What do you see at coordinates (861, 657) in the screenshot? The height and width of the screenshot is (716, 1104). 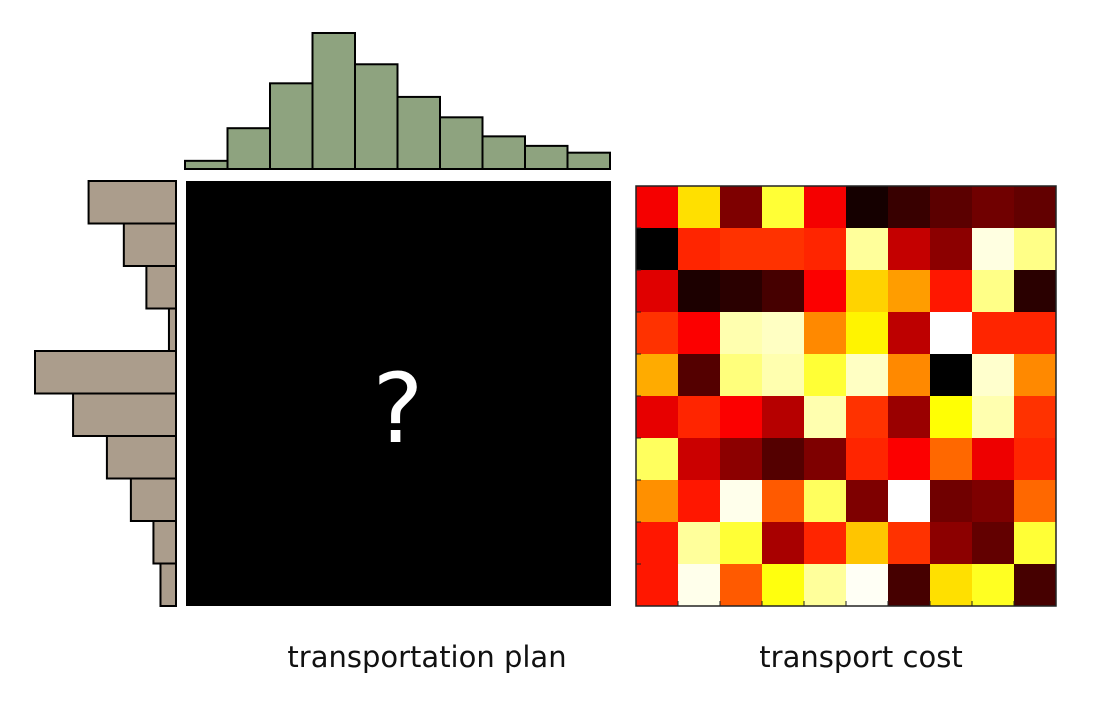 I see `cost-caption: transport cost` at bounding box center [861, 657].